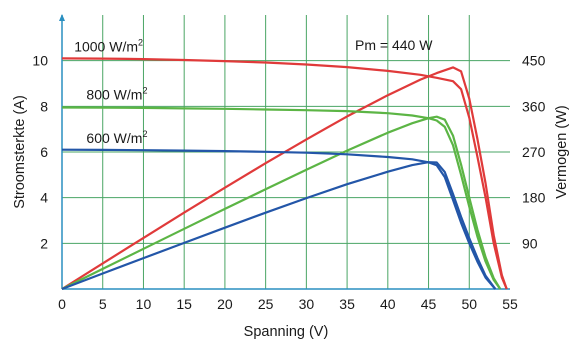  Describe the element at coordinates (286, 332) in the screenshot. I see `x-axis-label: Spanning (V)` at that location.